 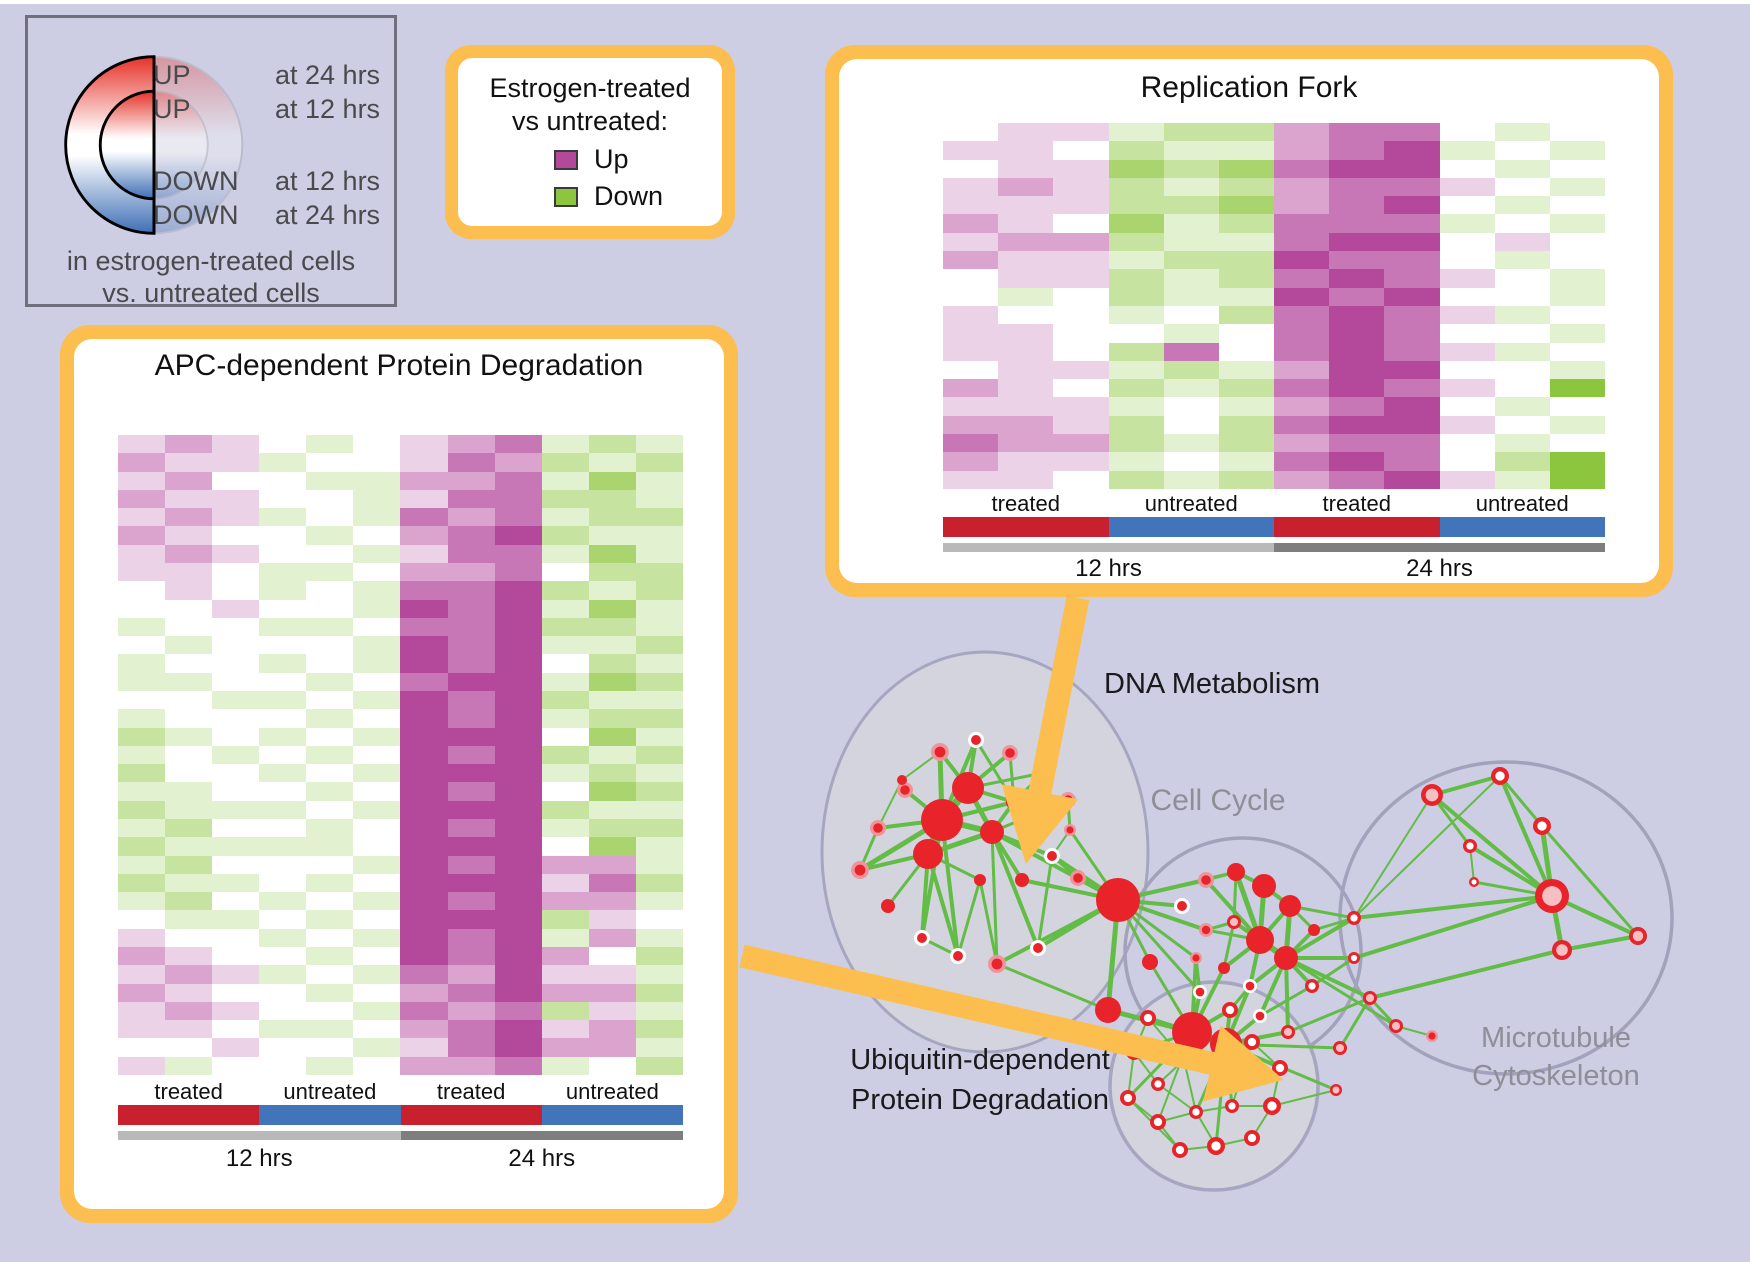 I want to click on rf-cond-untreated-12: untreated, so click(x=1191, y=503).